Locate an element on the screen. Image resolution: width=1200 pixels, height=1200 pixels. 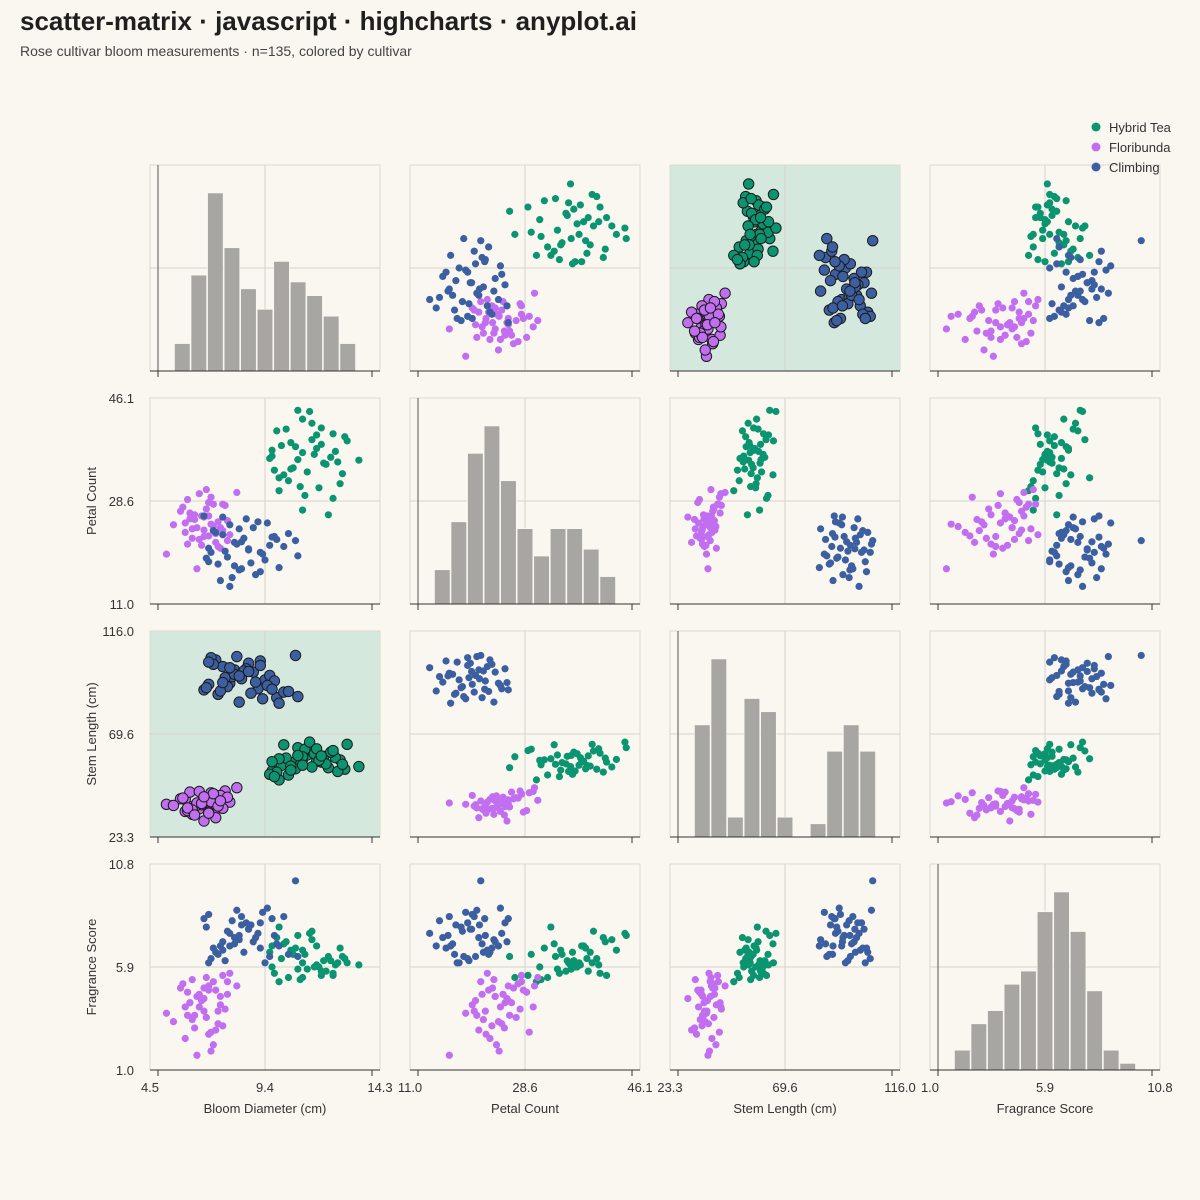
legend-item-floribunda: Floribunda is located at coordinates (1131, 147).